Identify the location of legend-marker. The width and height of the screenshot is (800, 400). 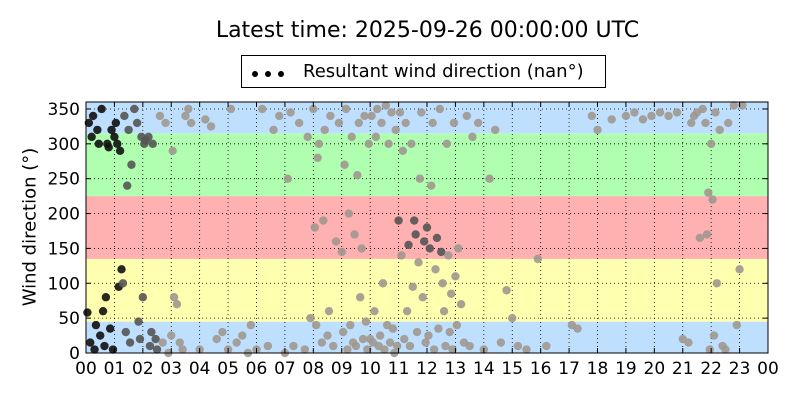
(268, 74).